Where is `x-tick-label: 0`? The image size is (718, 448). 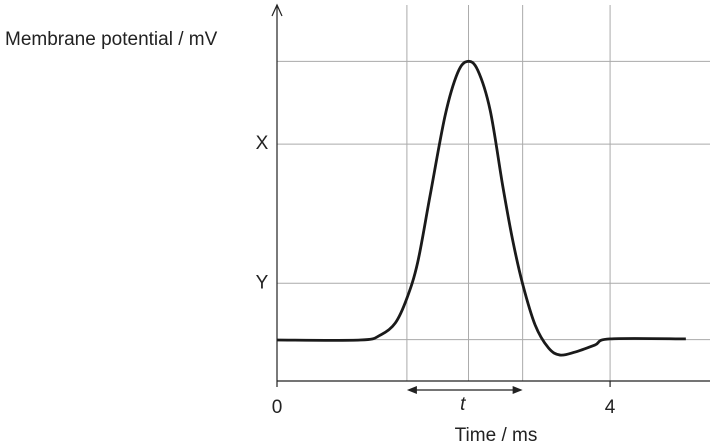
x-tick-label: 0 is located at coordinates (277, 407).